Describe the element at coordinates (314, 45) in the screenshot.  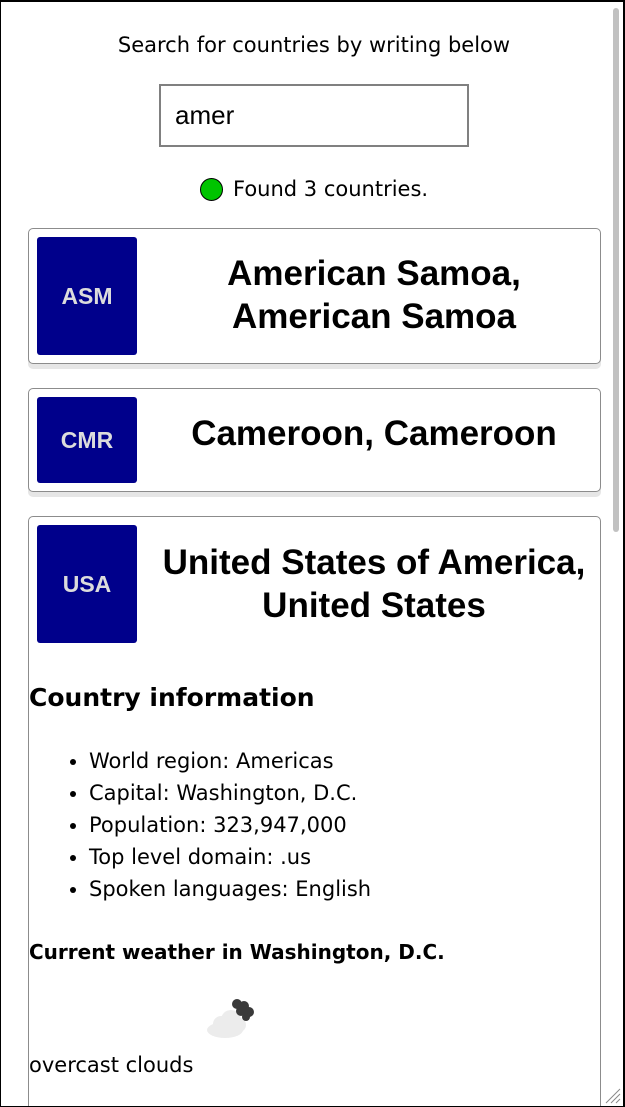
I see `search-instructions: Search for countries by writing below` at that location.